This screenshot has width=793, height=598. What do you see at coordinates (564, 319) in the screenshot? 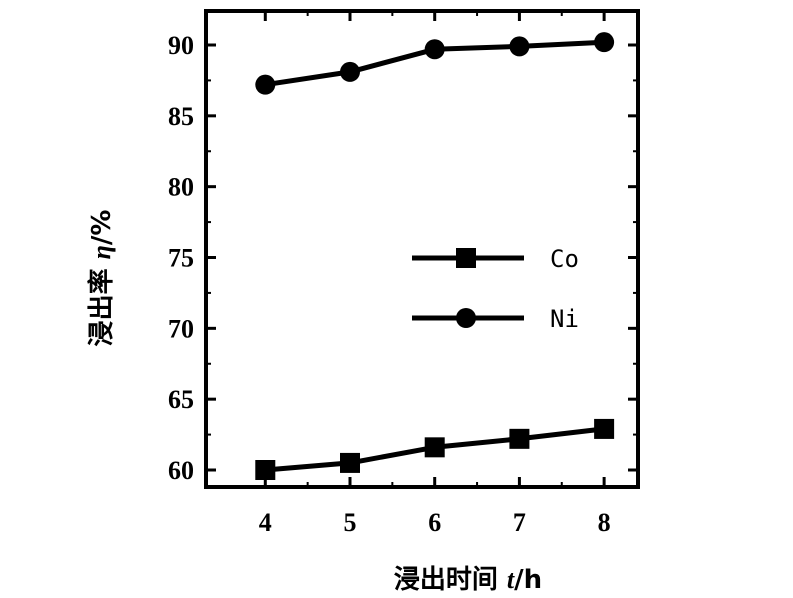
I see `legend-label-ni: Ni` at bounding box center [564, 319].